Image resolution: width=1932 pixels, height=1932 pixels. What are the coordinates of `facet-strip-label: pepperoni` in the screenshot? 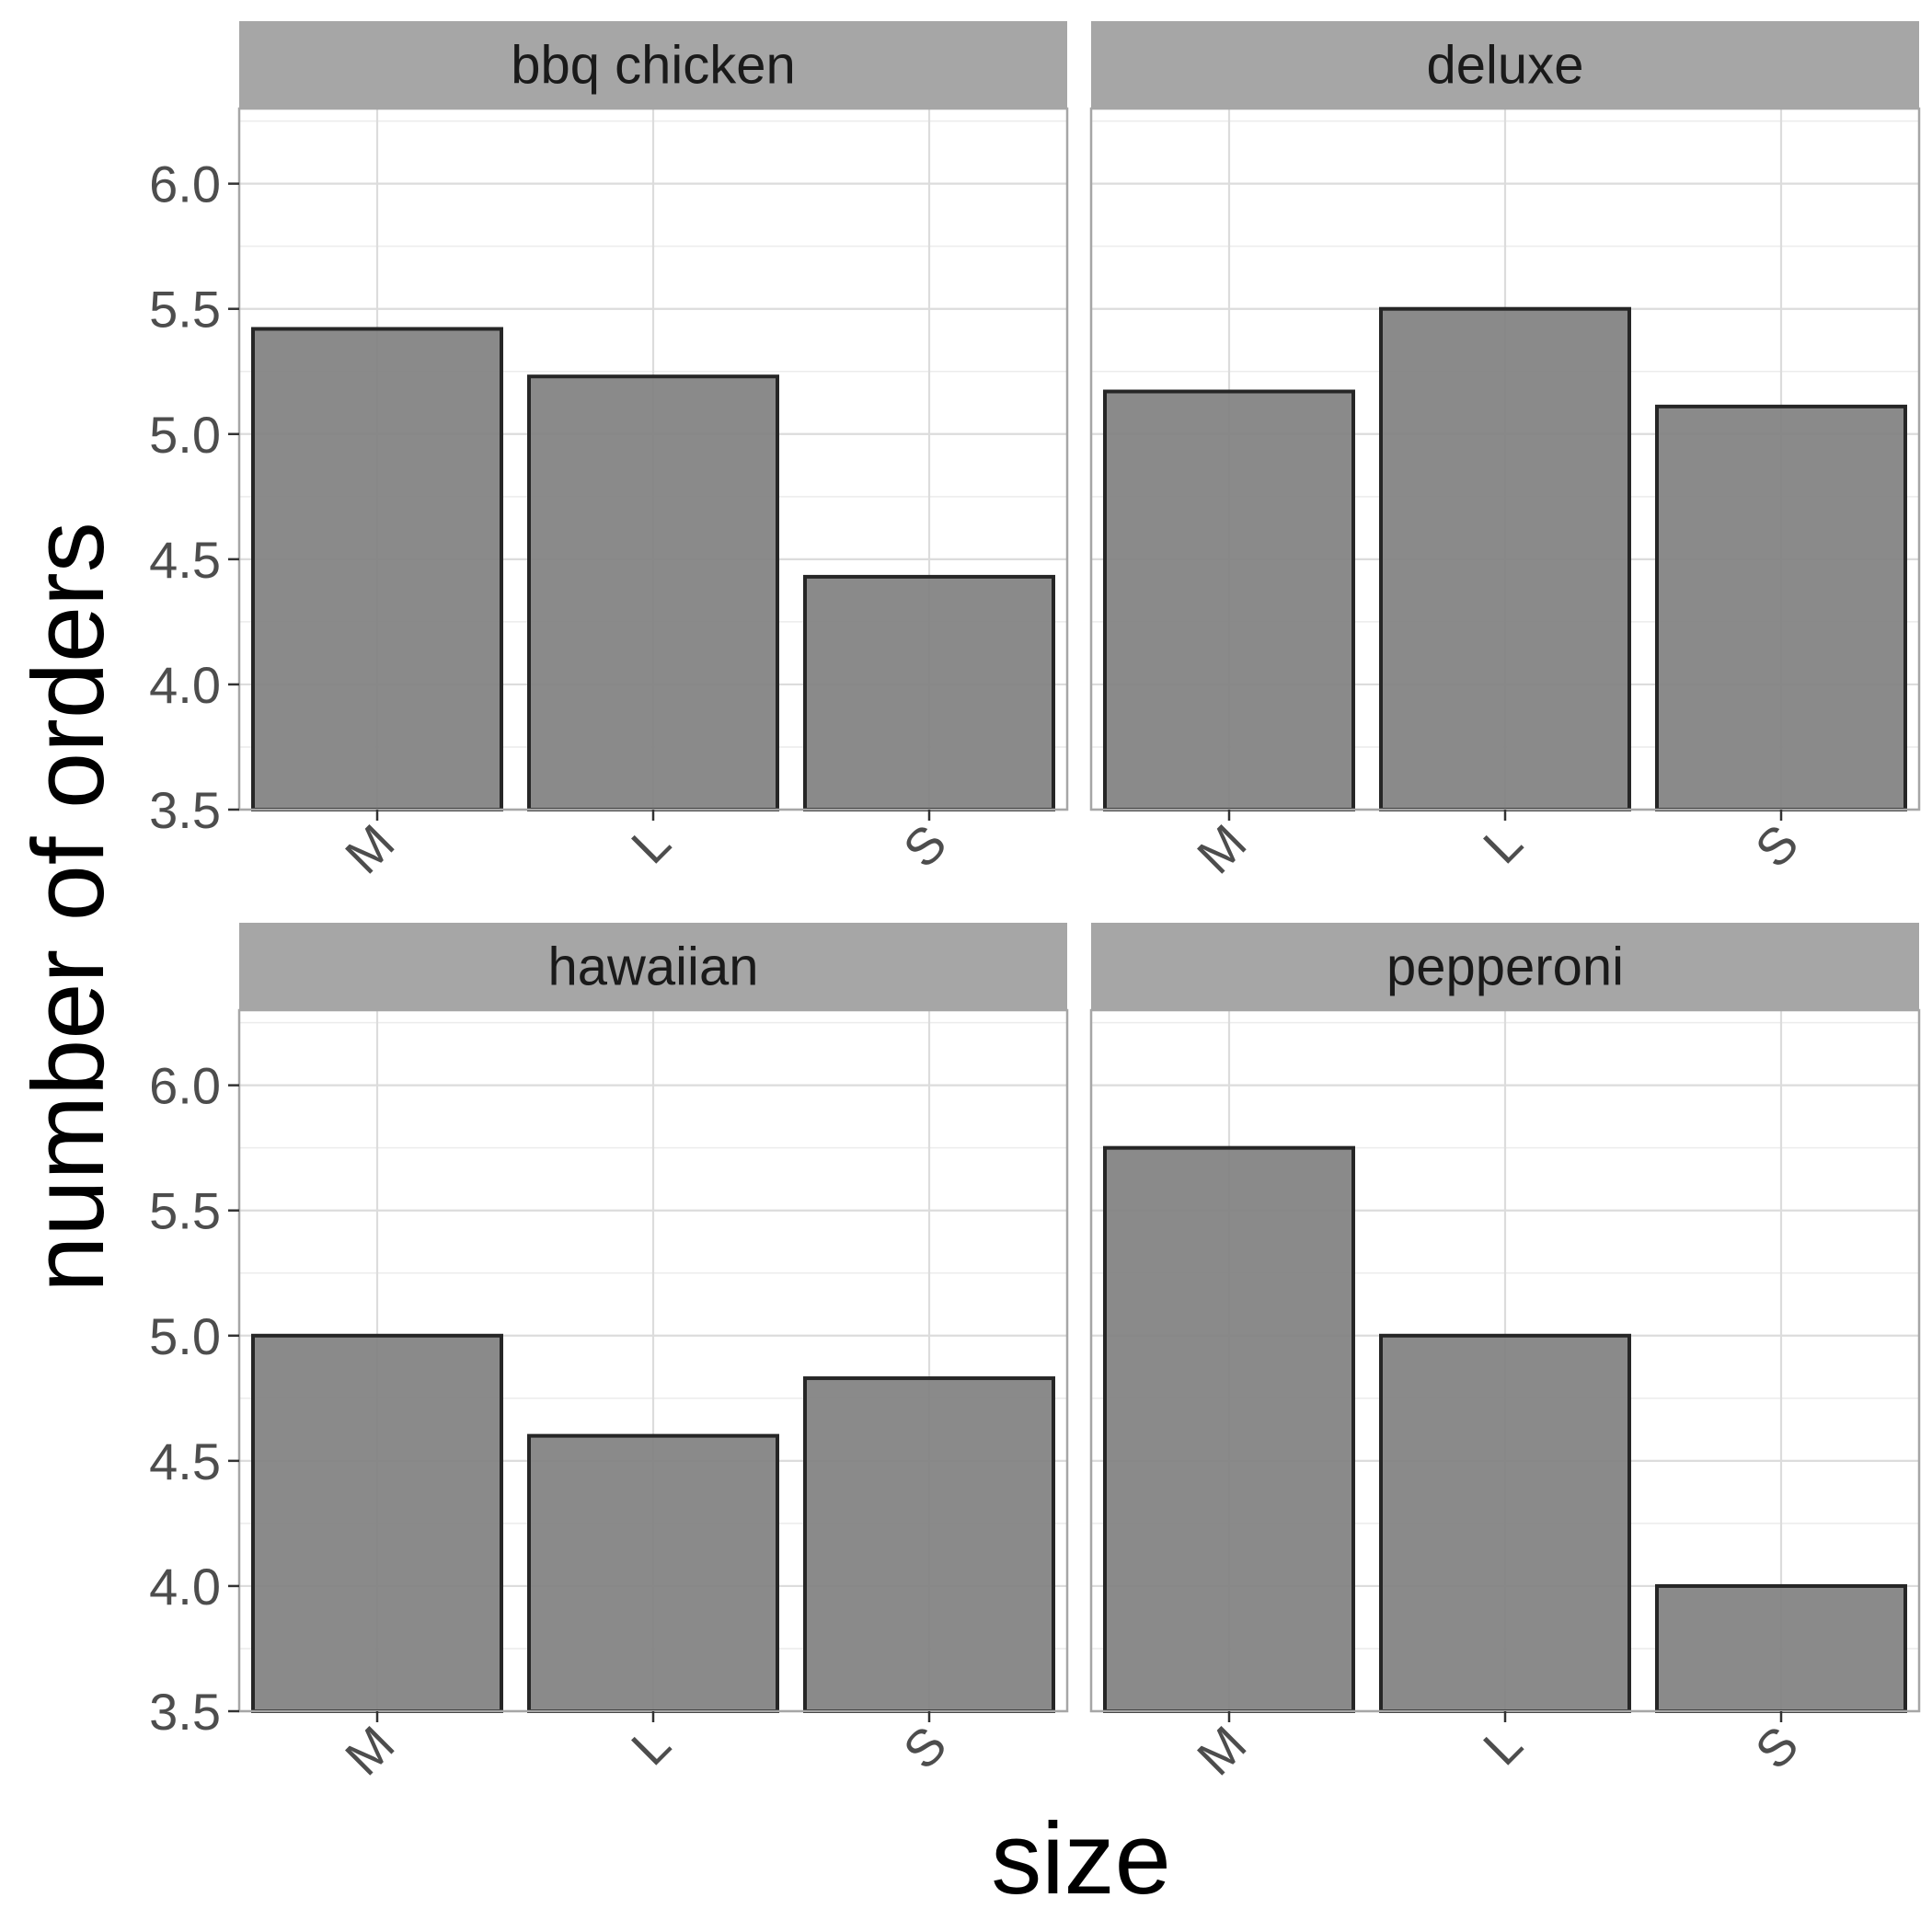 It's located at (1505, 967).